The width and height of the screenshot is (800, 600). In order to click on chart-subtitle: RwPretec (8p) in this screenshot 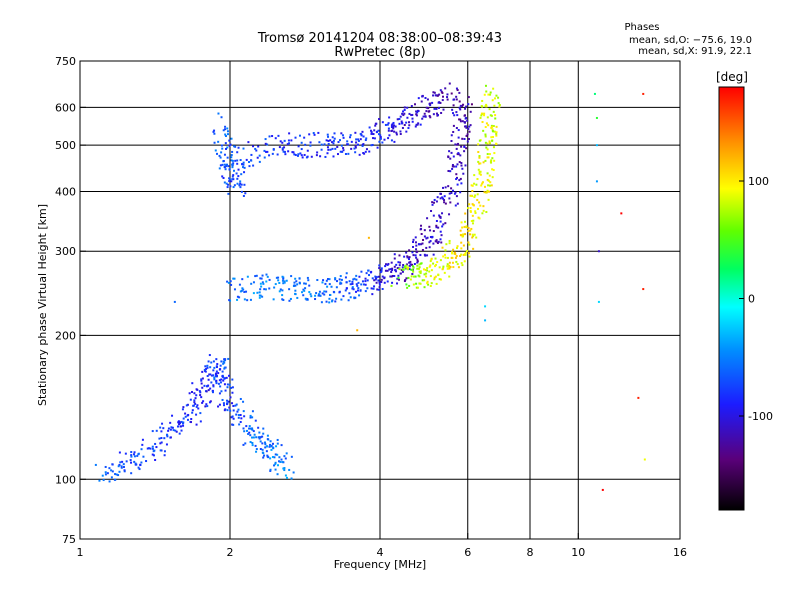, I will do `click(379, 52)`.